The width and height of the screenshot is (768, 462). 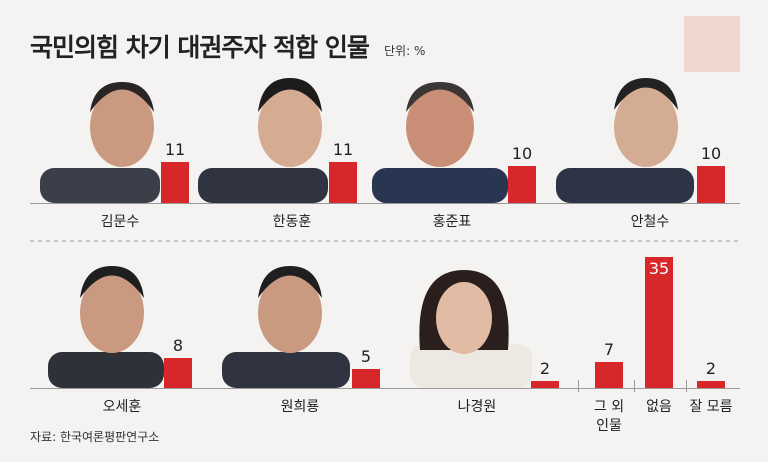 What do you see at coordinates (650, 222) in the screenshot?
I see `category-label: 안철수` at bounding box center [650, 222].